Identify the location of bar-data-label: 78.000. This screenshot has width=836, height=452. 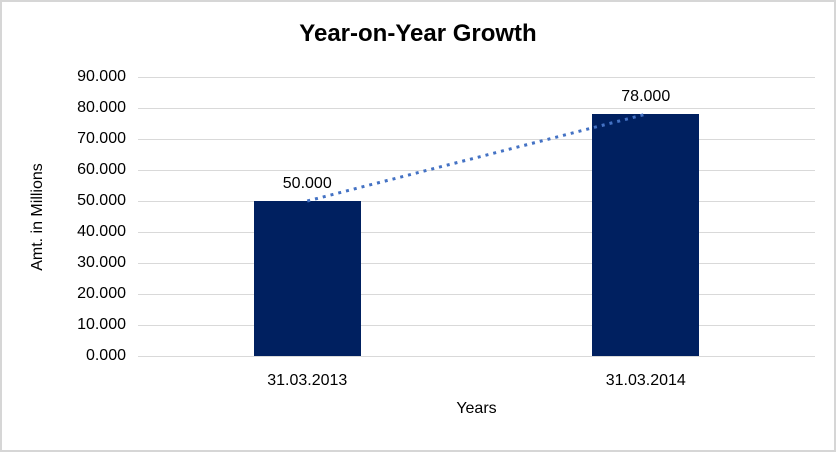
(646, 97).